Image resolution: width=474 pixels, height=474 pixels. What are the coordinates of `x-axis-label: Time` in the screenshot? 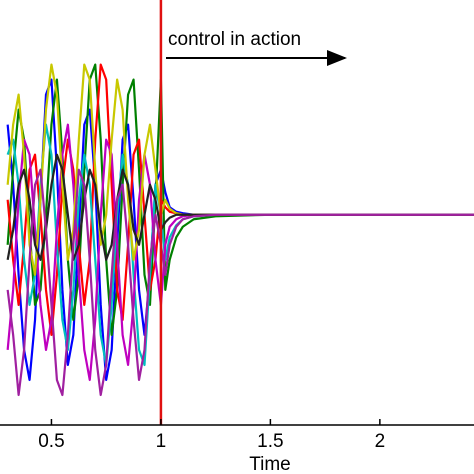 It's located at (270, 464).